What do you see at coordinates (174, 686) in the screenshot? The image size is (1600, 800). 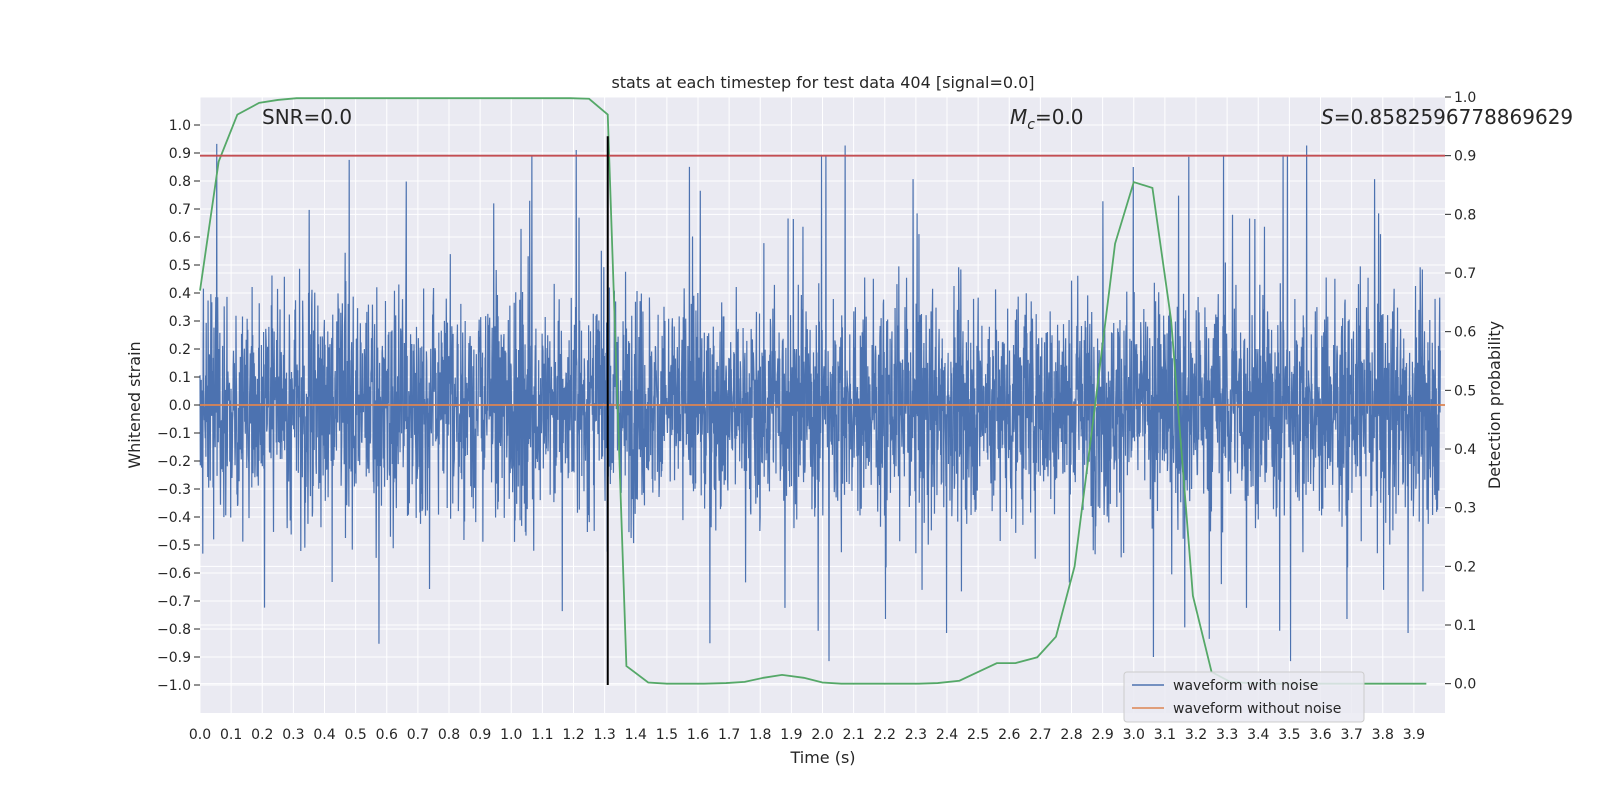 I see `y-tick-label: −1.0` at bounding box center [174, 686].